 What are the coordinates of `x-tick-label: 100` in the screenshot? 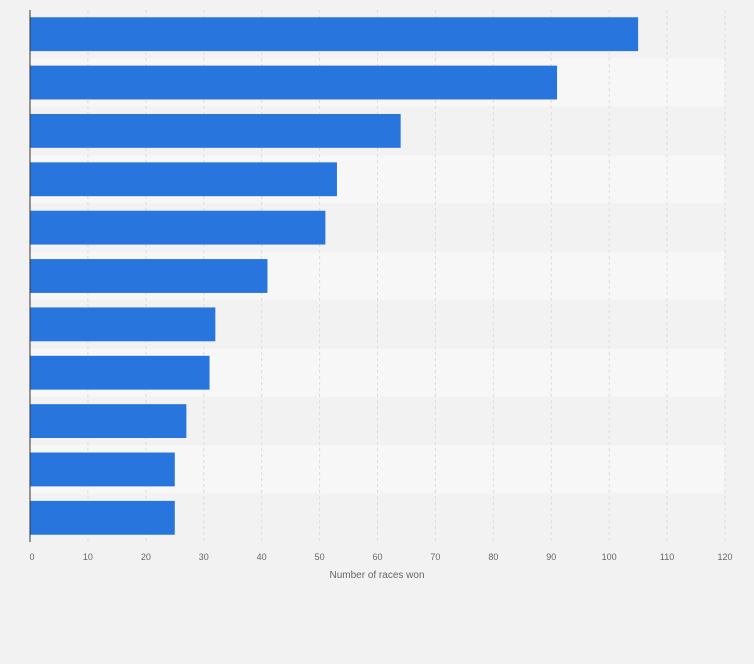 It's located at (609, 557).